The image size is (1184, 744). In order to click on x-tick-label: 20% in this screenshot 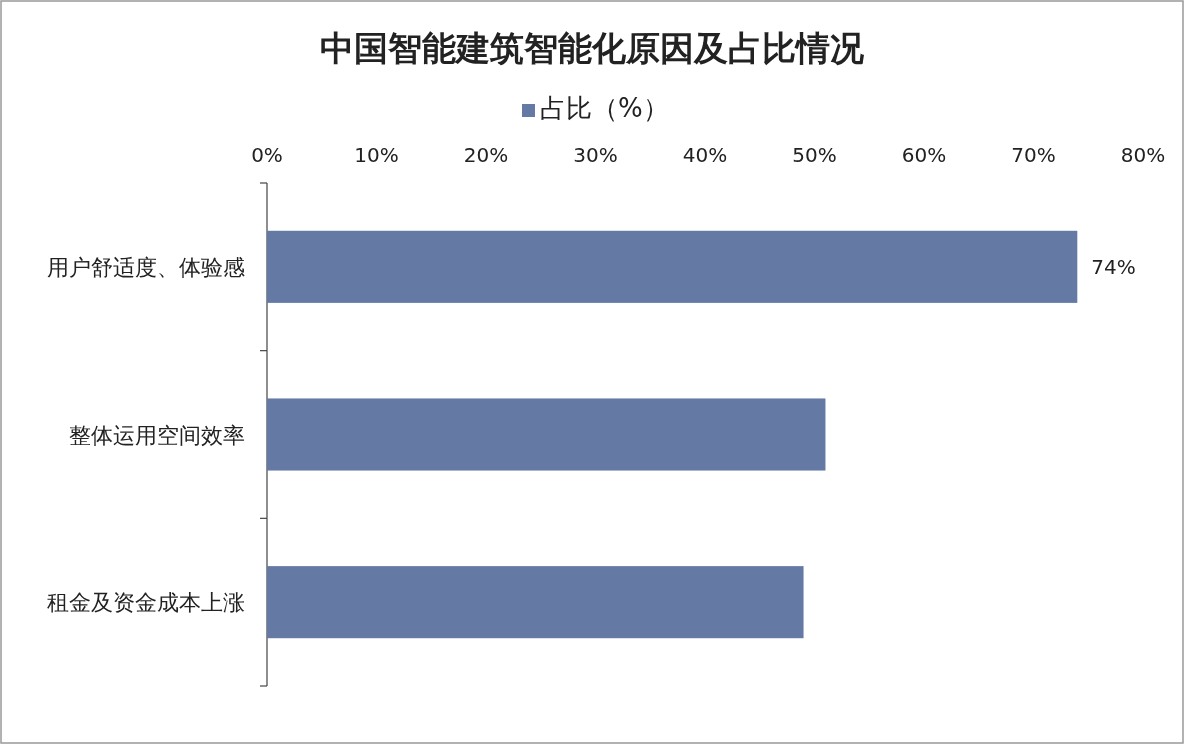, I will do `click(486, 155)`.